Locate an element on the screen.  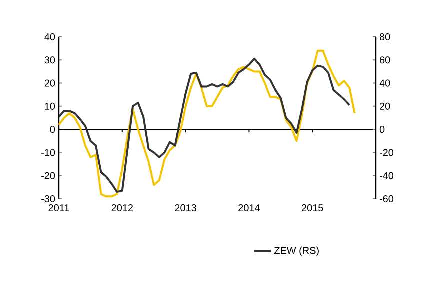
legend-label: ZEW (RS) is located at coordinates (296, 251).